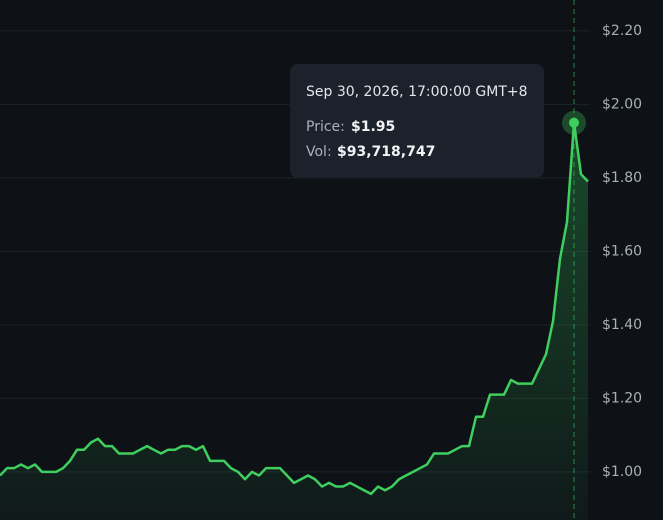  I want to click on tooltip-price-label: Price:, so click(325, 127).